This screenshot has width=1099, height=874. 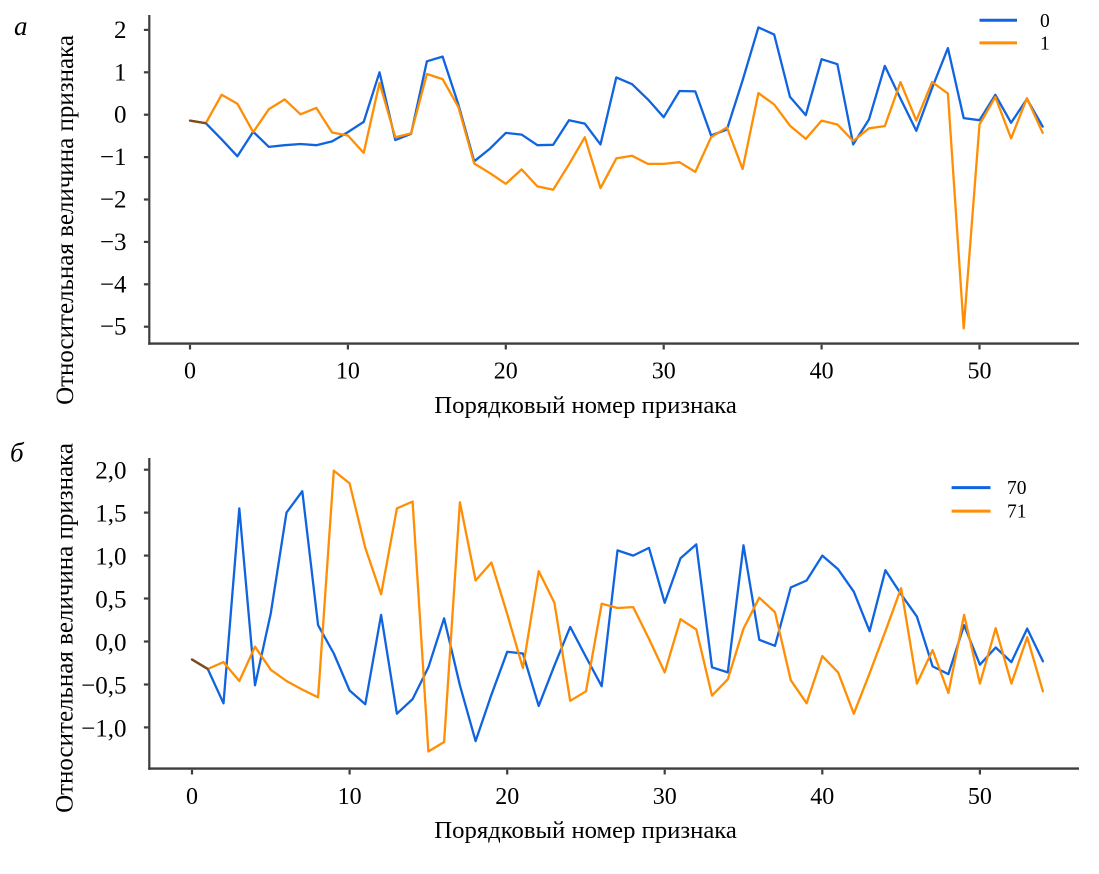 I want to click on svg-text: 2, so click(x=120, y=30).